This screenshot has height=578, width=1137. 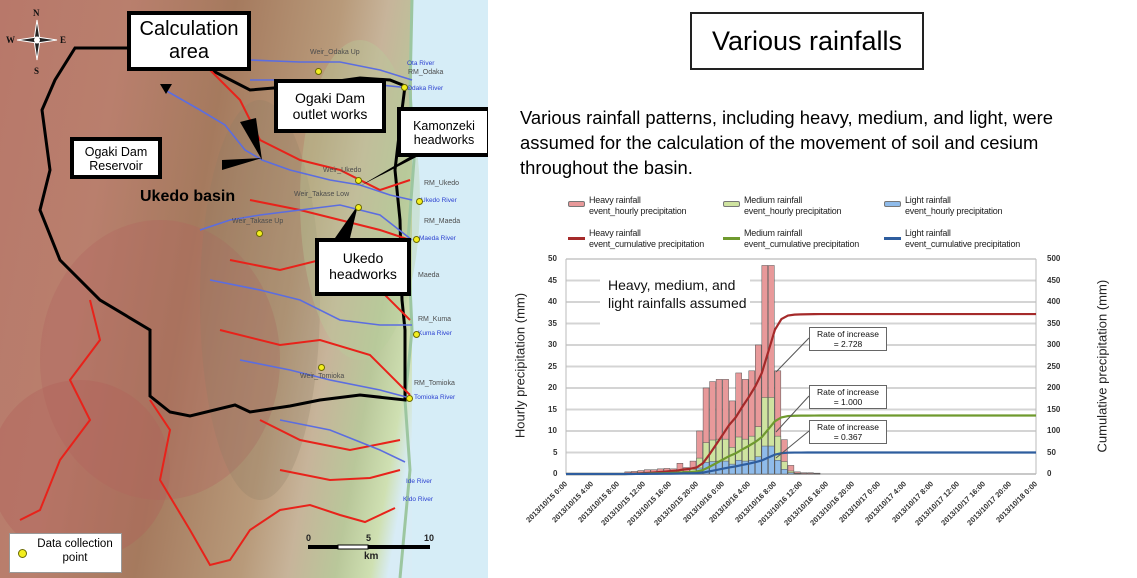 What do you see at coordinates (552, 344) in the screenshot?
I see `y-tick-left: 30` at bounding box center [552, 344].